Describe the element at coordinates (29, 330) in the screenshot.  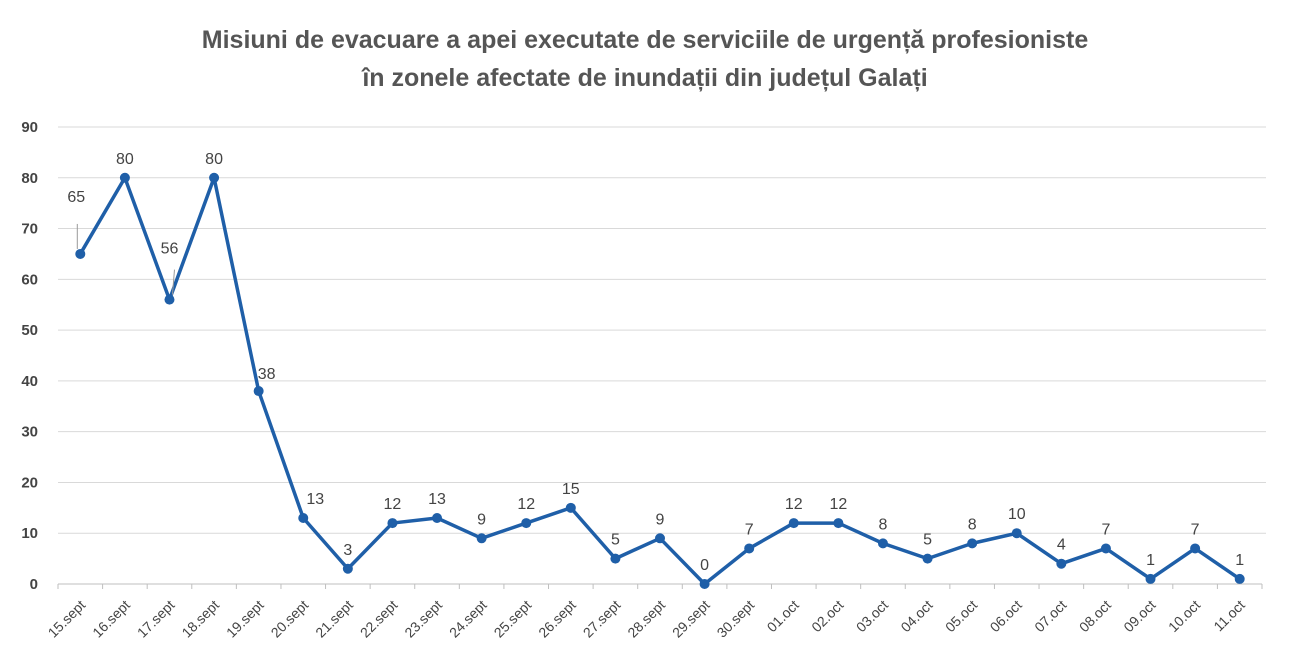
I see `y-tick-label: 50` at that location.